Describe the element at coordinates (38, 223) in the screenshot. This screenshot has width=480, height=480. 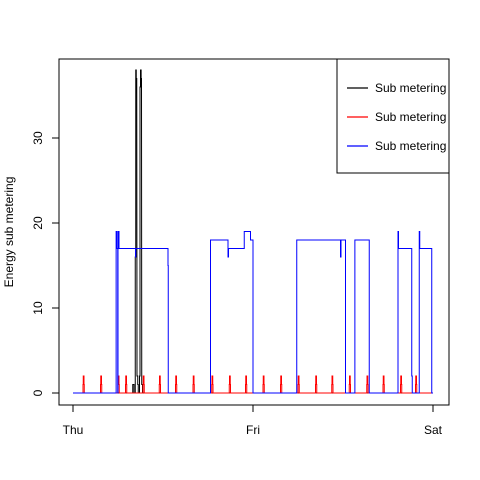
I see `y-tick-label-2: 20` at that location.